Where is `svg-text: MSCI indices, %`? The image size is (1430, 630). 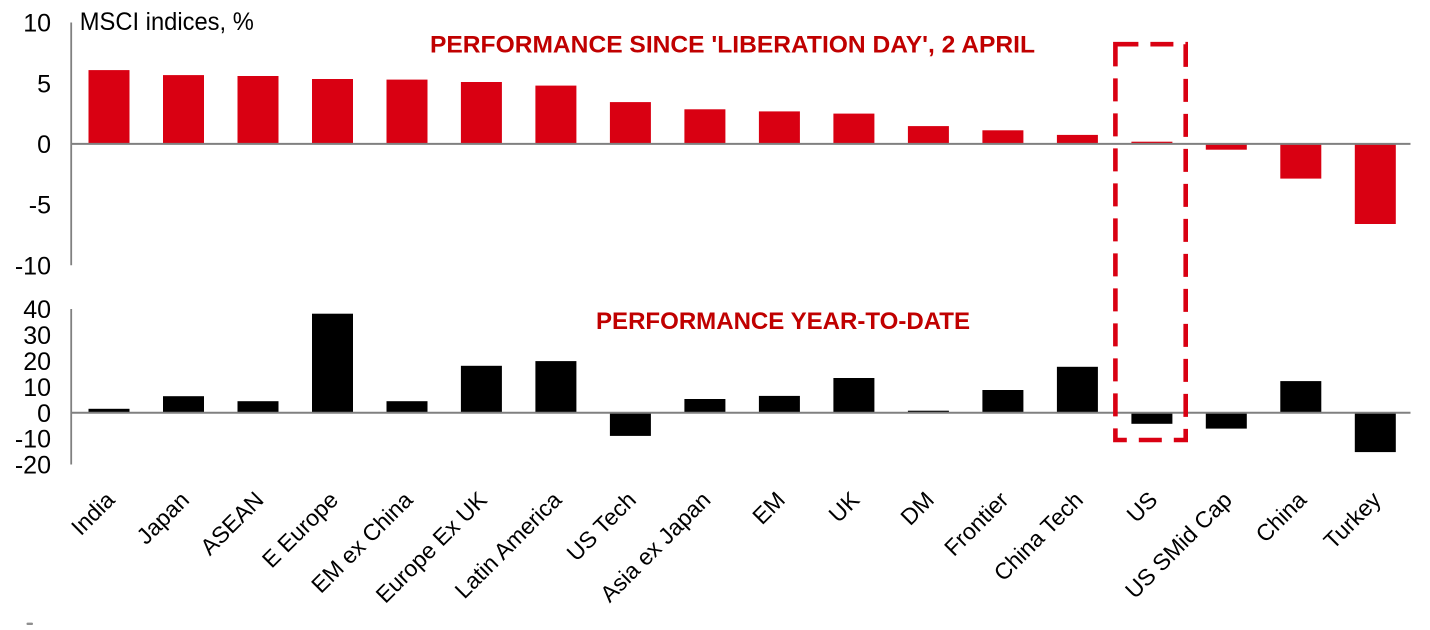
svg-text: MSCI indices, % is located at coordinates (167, 22).